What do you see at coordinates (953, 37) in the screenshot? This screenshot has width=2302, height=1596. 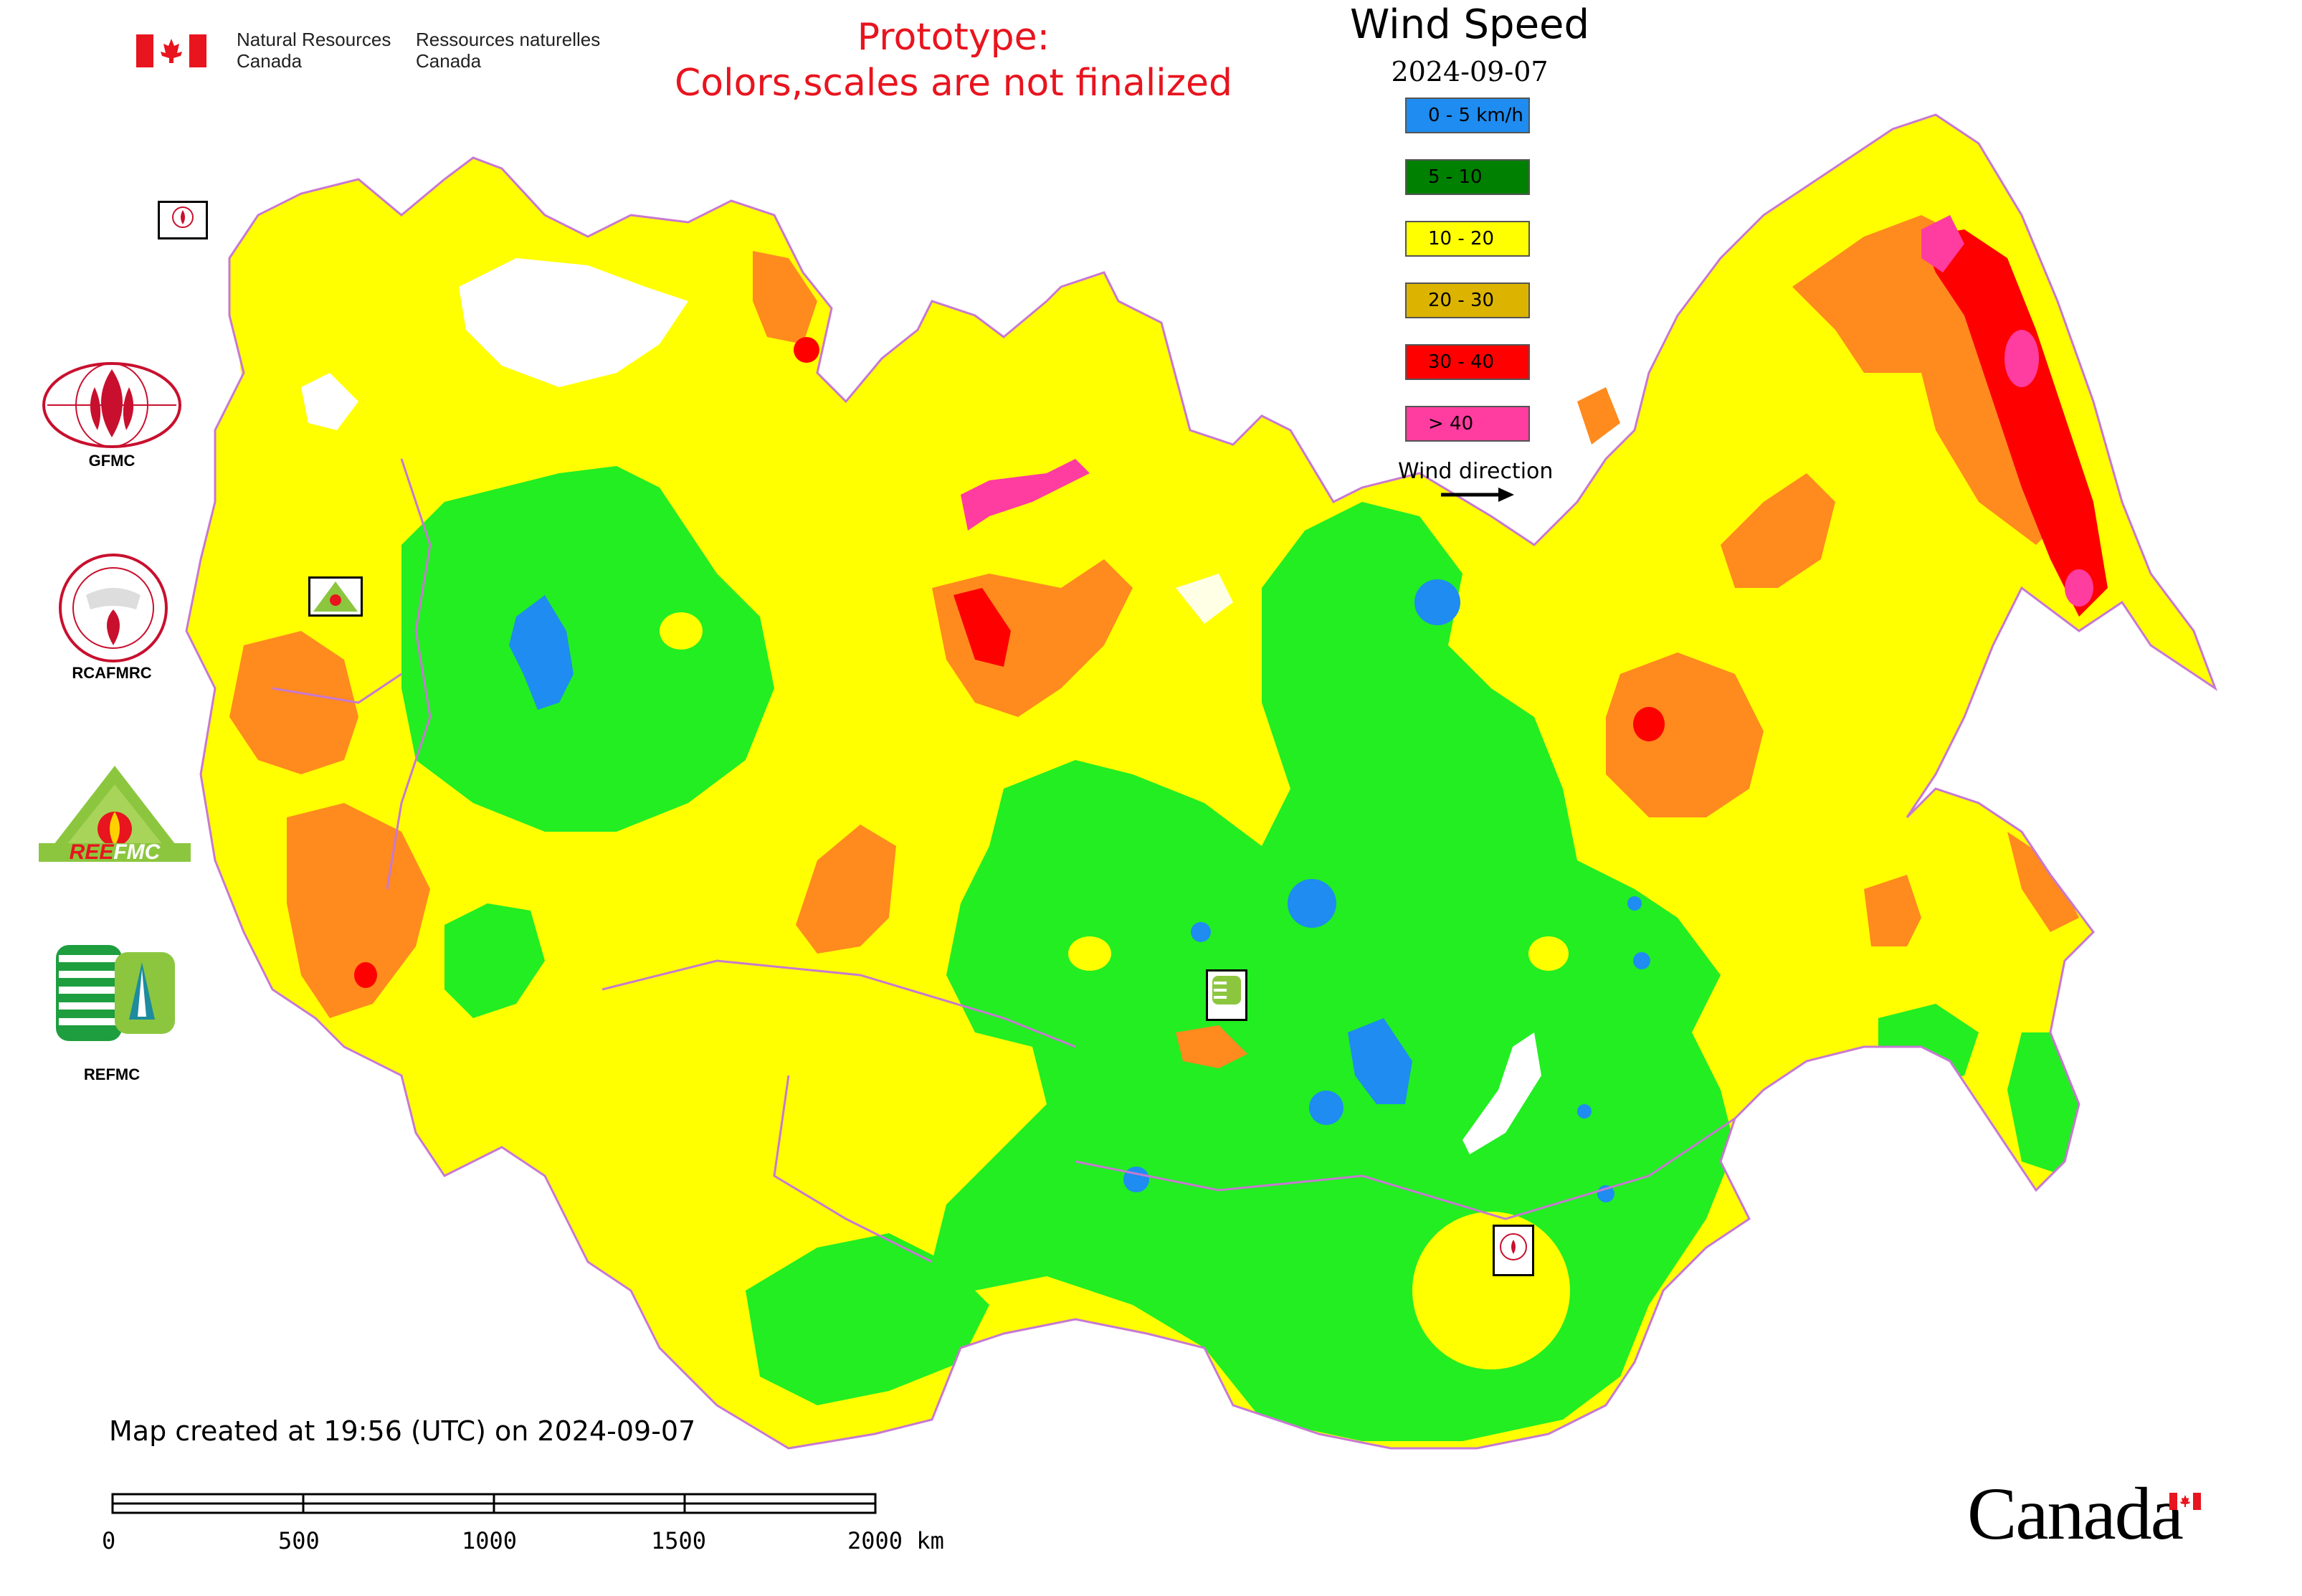 I see `prototype-notice-line1: Prototype:` at bounding box center [953, 37].